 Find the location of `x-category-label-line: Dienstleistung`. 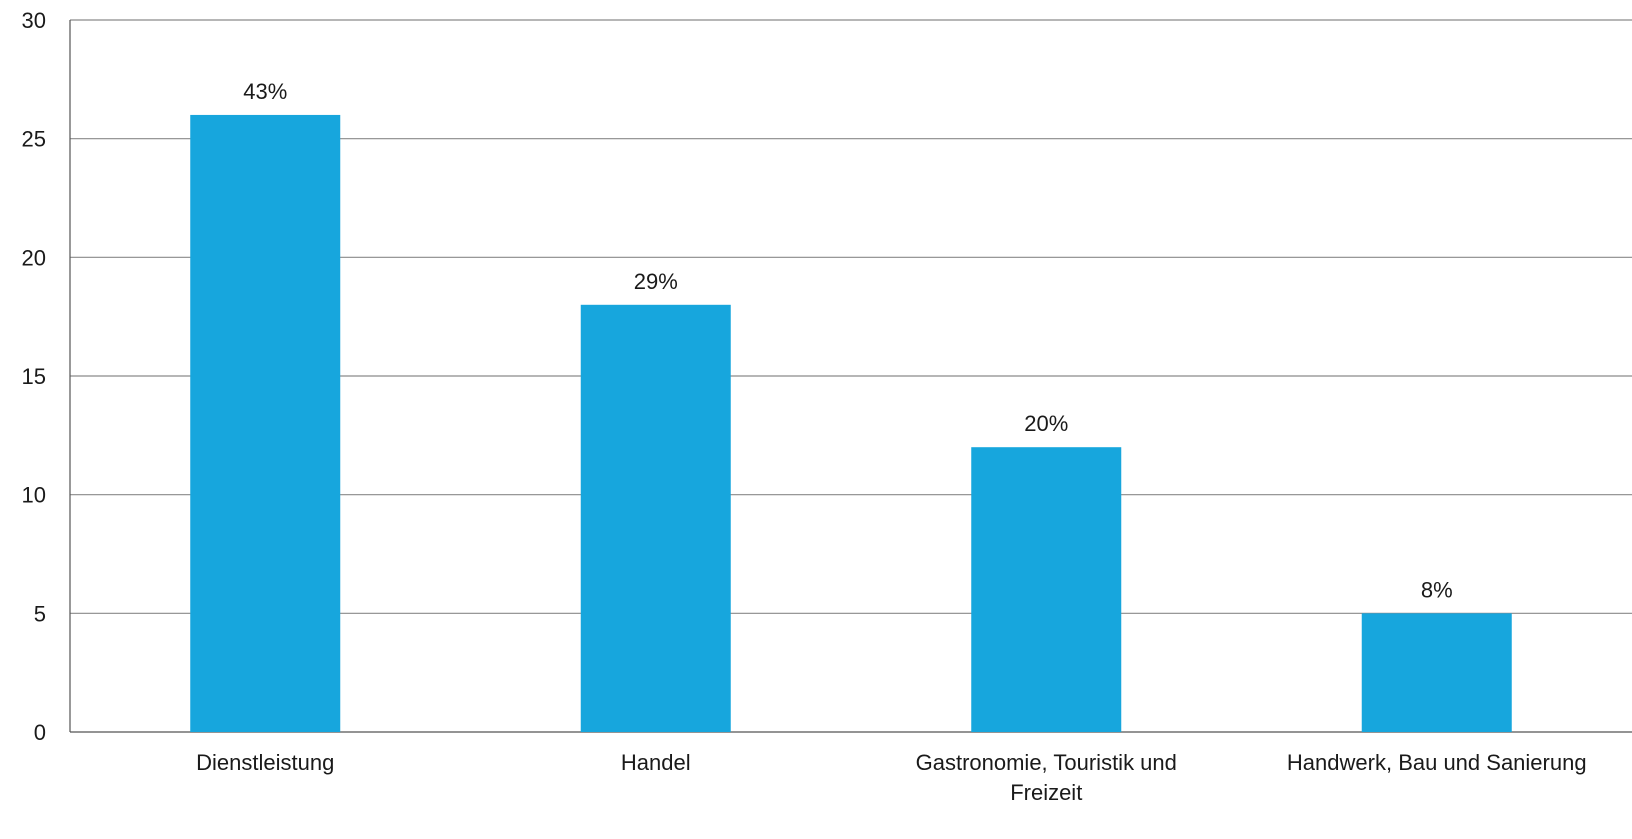

x-category-label-line: Dienstleistung is located at coordinates (265, 762).